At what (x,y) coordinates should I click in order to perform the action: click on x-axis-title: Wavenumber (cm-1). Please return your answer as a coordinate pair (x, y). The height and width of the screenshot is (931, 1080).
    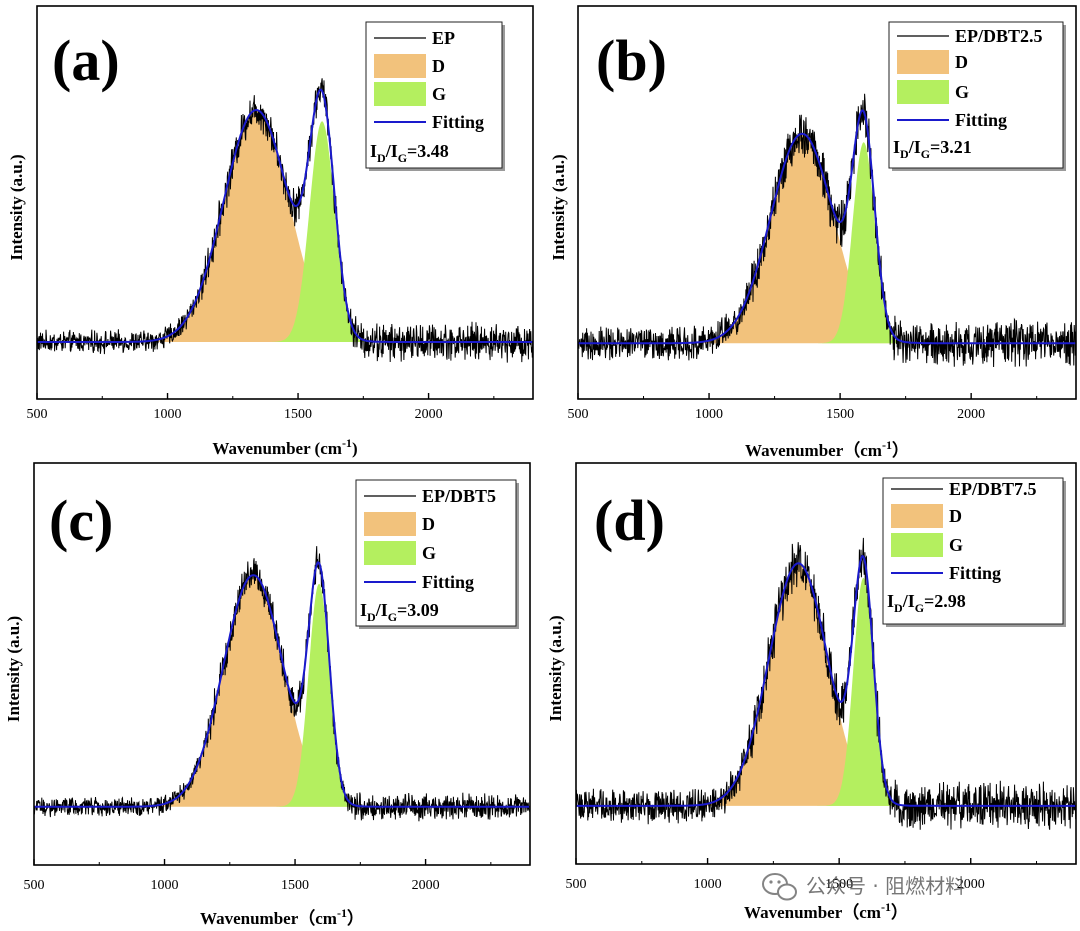
    Looking at the image, I should click on (284, 447).